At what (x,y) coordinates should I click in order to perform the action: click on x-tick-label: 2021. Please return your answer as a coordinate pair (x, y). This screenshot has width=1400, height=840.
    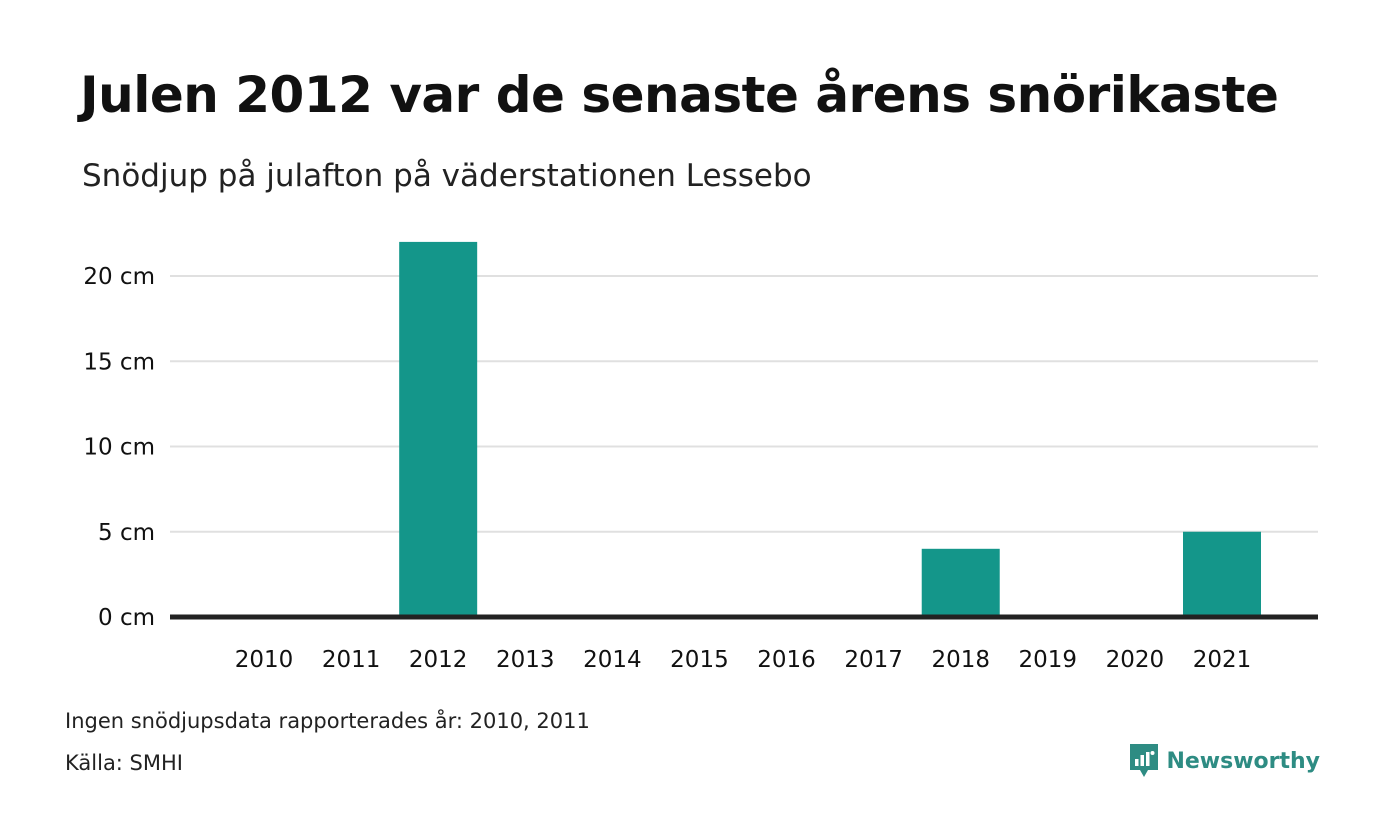
    Looking at the image, I should click on (1222, 660).